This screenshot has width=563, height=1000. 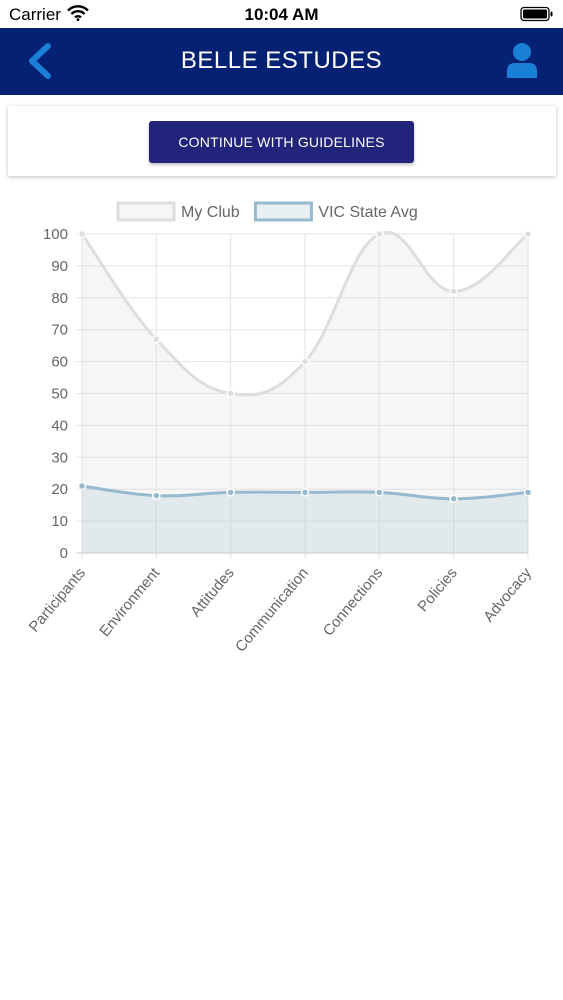 I want to click on x-tick-label: Connections, so click(x=353, y=602).